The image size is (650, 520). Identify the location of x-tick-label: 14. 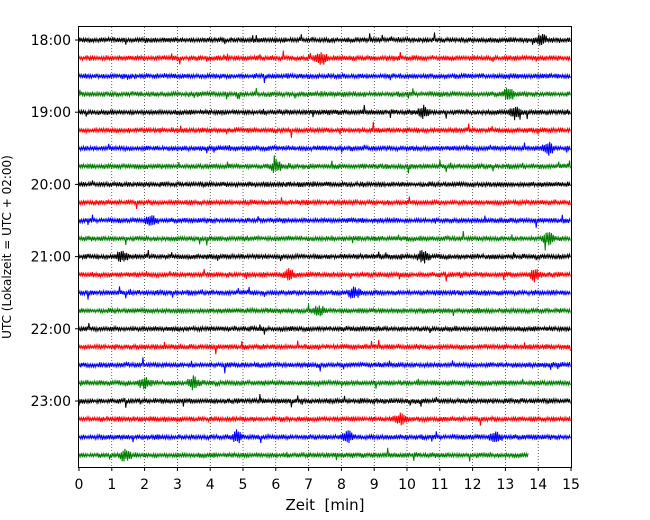
(538, 485).